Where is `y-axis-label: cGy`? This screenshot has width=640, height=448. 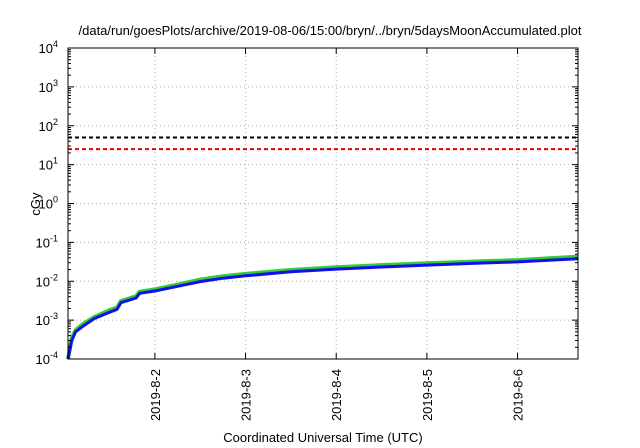 y-axis-label: cGy is located at coordinates (35, 204).